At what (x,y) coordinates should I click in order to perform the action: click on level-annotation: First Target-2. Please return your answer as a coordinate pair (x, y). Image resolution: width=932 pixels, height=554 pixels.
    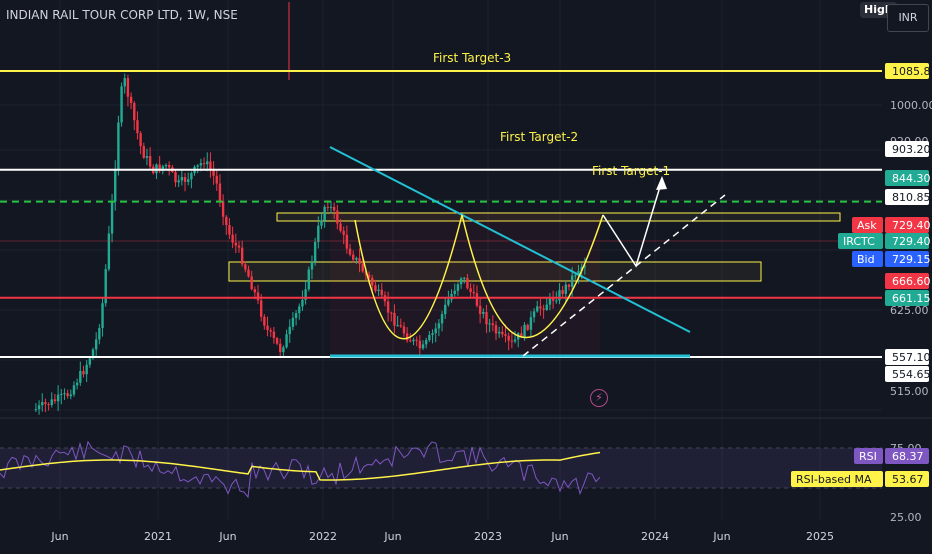
    Looking at the image, I should click on (539, 137).